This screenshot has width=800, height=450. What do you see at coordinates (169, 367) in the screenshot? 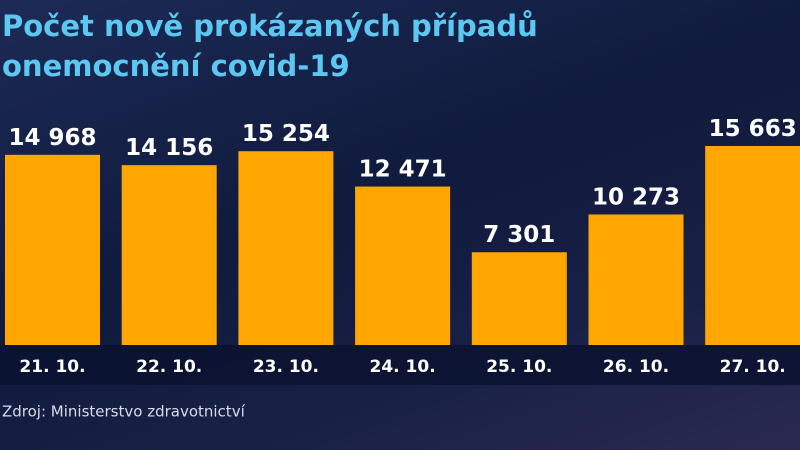
I see `x-tick-label: 22. 10.` at bounding box center [169, 367].